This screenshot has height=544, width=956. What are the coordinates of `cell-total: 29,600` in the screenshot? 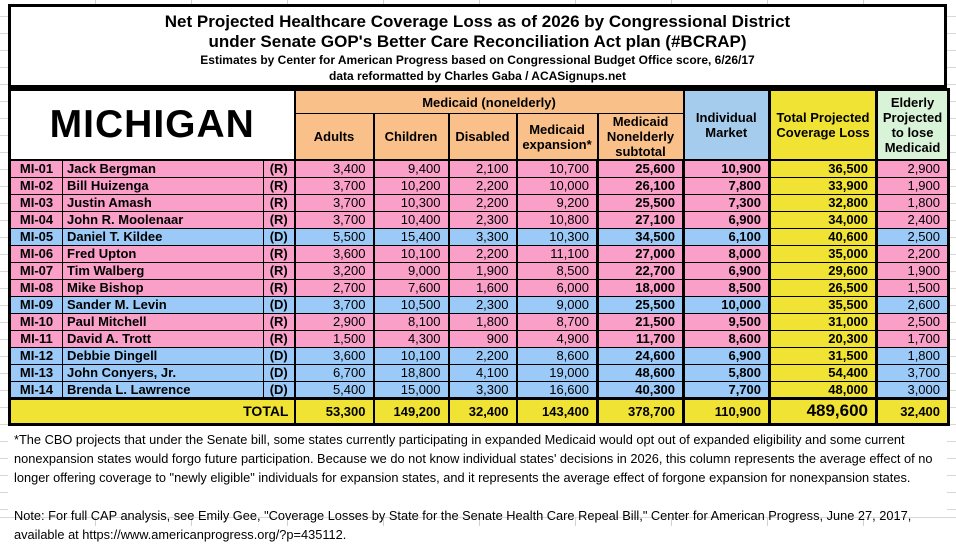 It's located at (823, 270).